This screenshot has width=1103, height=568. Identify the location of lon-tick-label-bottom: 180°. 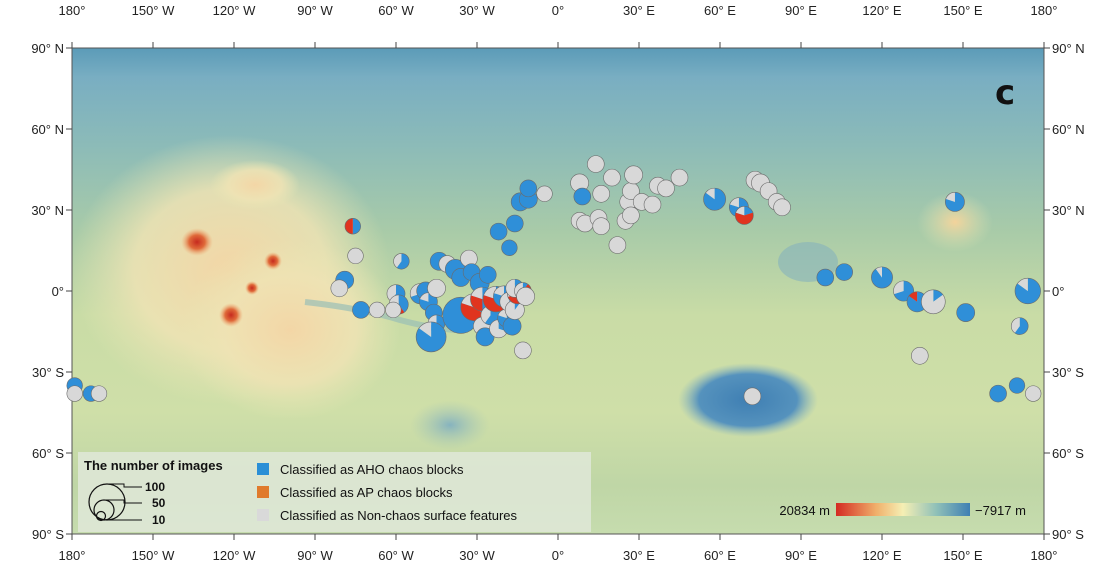
(1044, 555).